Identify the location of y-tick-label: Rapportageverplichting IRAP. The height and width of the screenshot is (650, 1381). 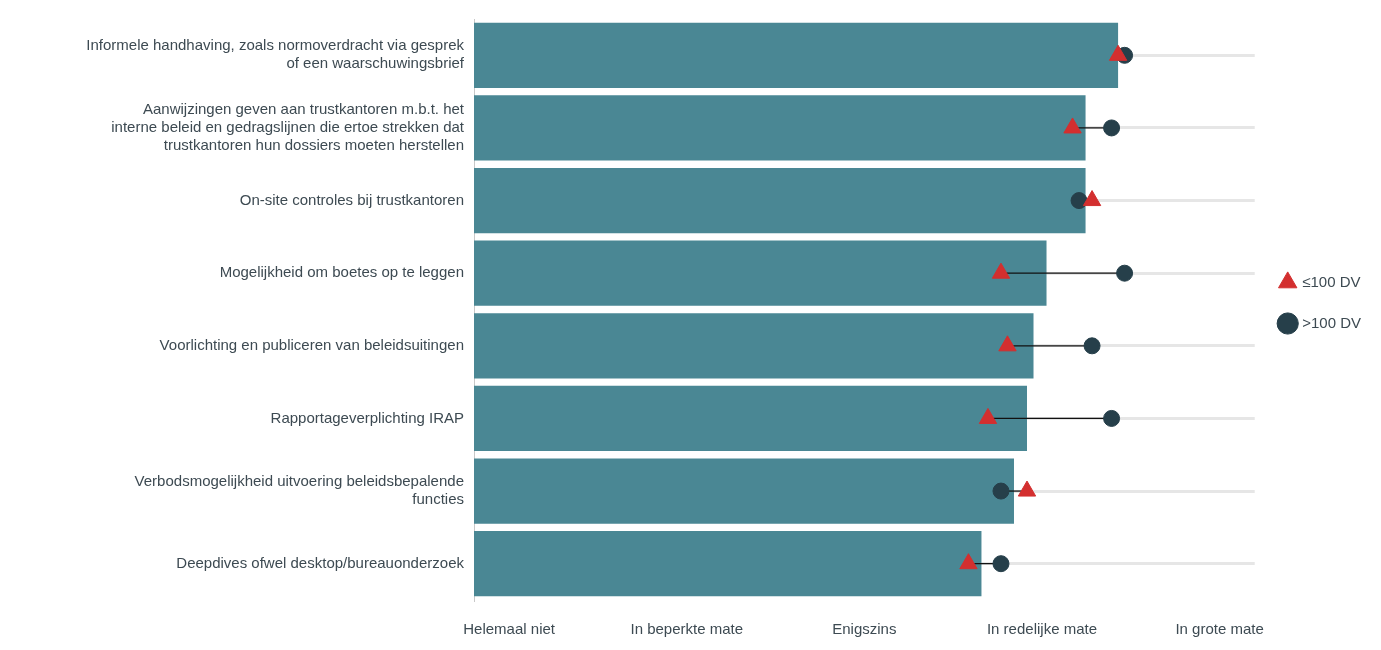
(367, 417).